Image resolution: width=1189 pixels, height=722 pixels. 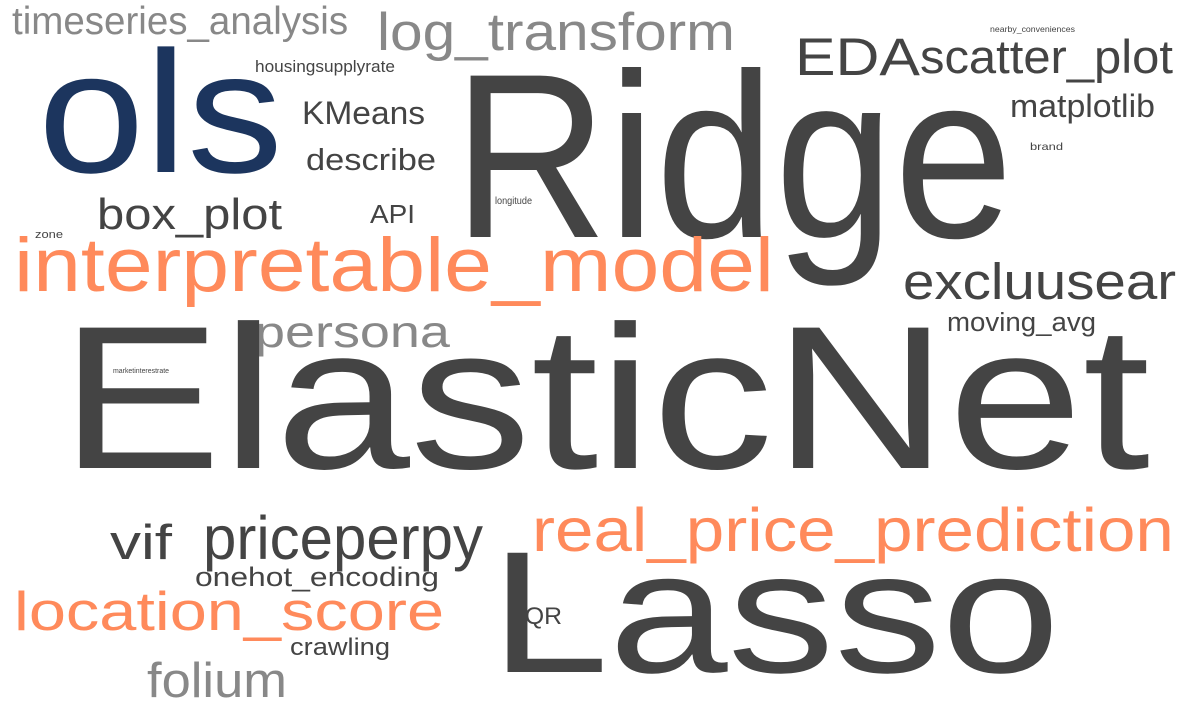 I want to click on word-persona: persona, so click(x=352, y=332).